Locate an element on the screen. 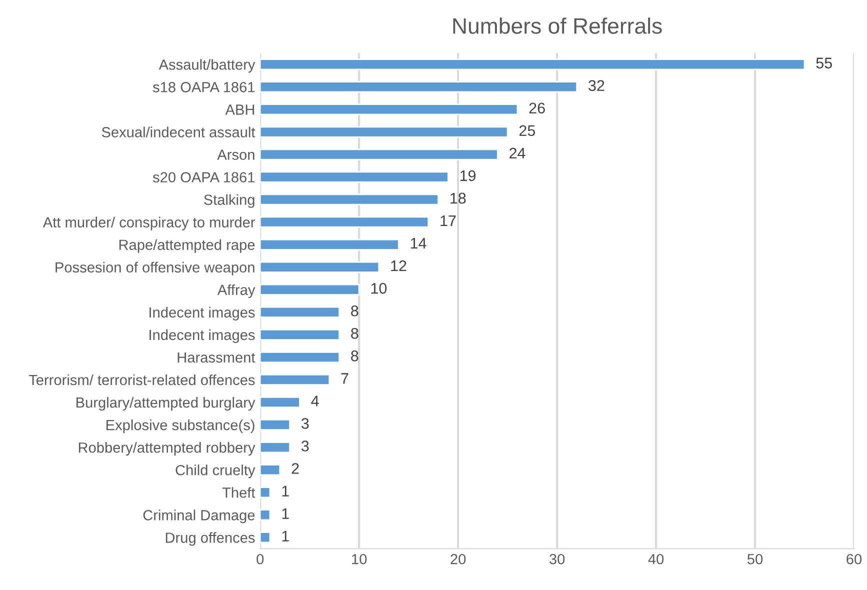 This screenshot has width=867, height=590. y-tick-label: Drug offences is located at coordinates (210, 539).